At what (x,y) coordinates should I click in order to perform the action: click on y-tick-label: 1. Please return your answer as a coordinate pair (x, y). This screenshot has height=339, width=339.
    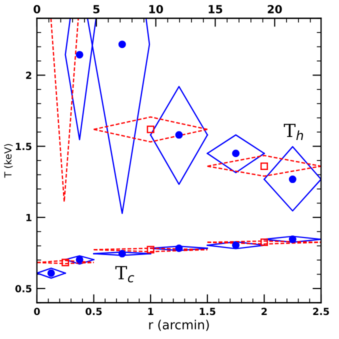
    Looking at the image, I should click on (29, 218).